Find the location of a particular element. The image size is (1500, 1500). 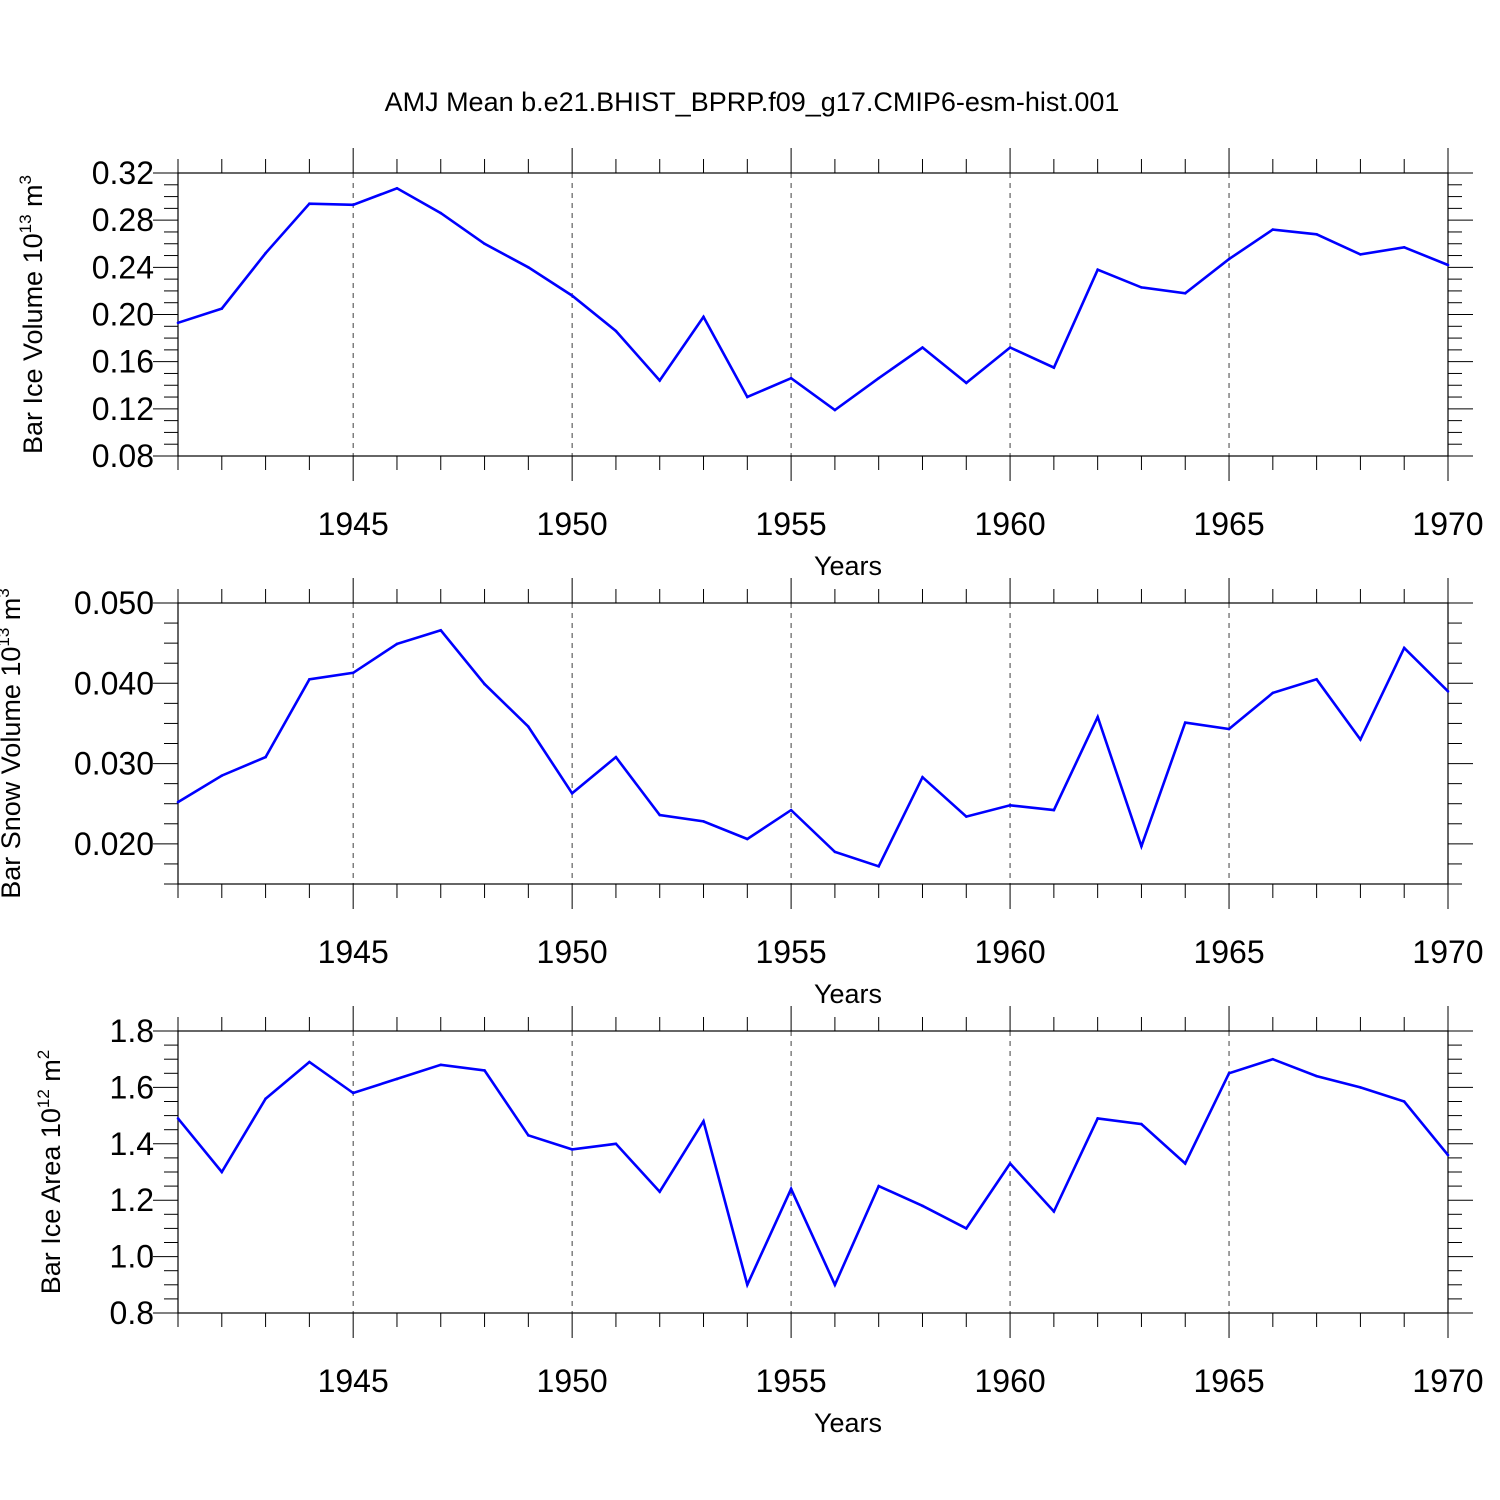

y-tick-label: 0.030 is located at coordinates (114, 764).